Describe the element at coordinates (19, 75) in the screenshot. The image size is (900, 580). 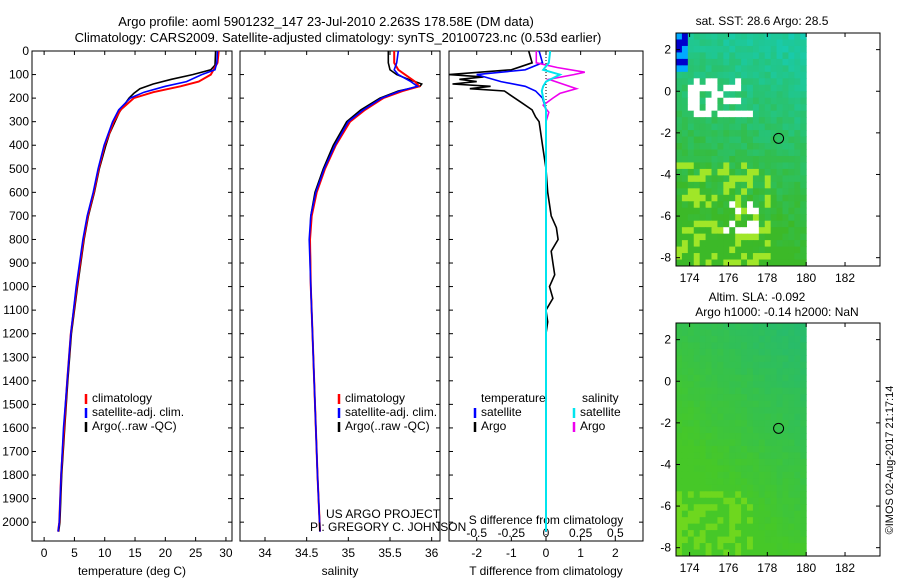
I see `y-tick-label: 100` at that location.